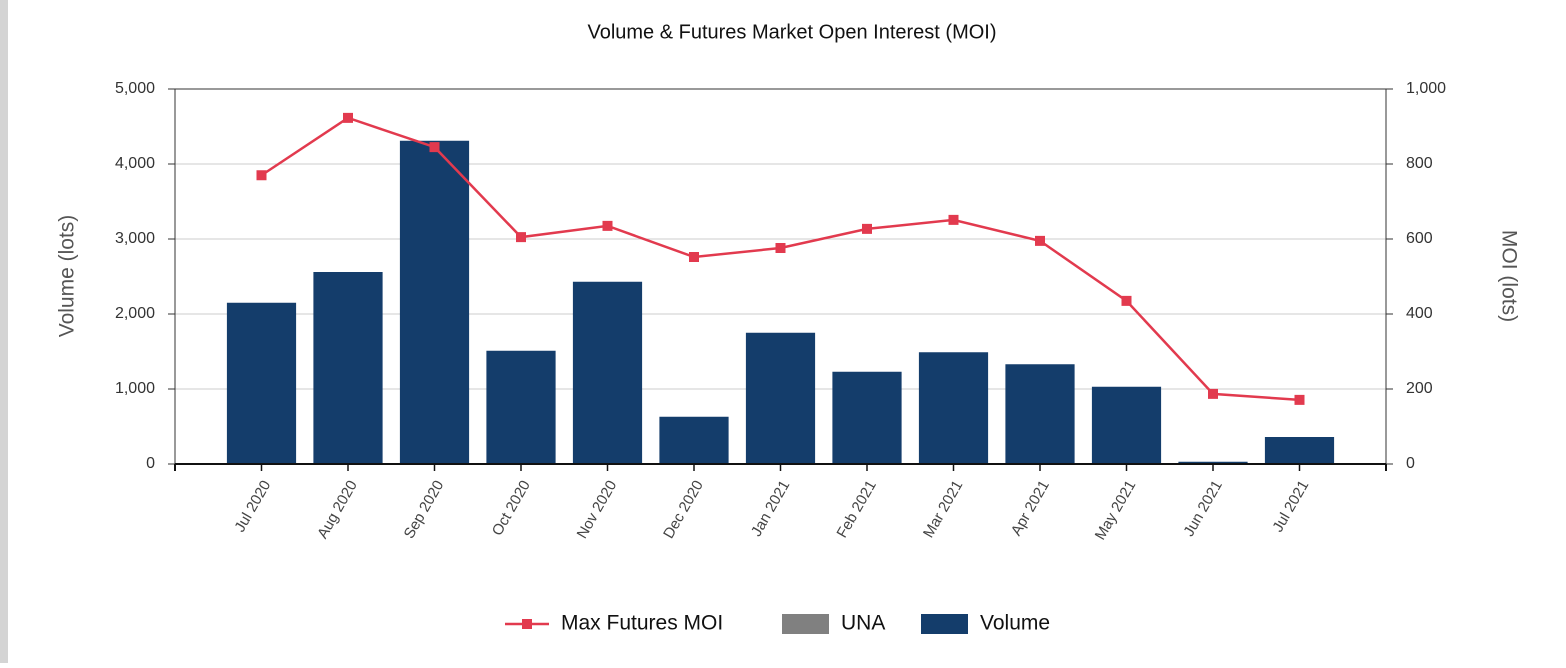 The height and width of the screenshot is (668, 1566). What do you see at coordinates (1030, 507) in the screenshot?
I see `x-tick-label: Apr 2021` at bounding box center [1030, 507].